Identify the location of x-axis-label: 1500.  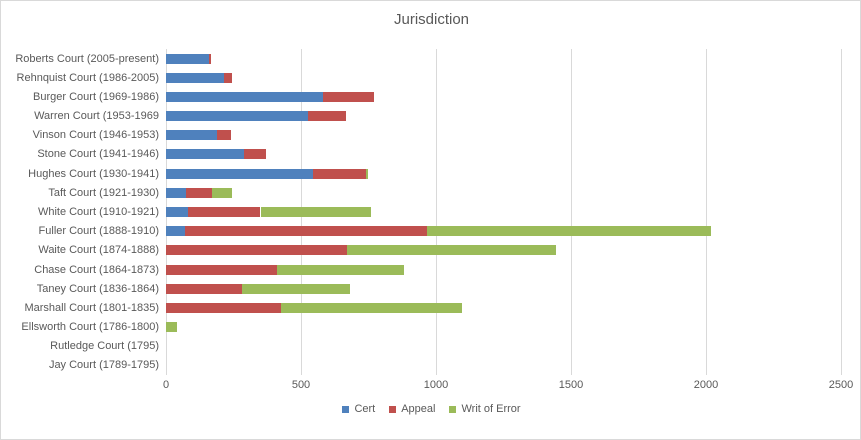
(571, 385).